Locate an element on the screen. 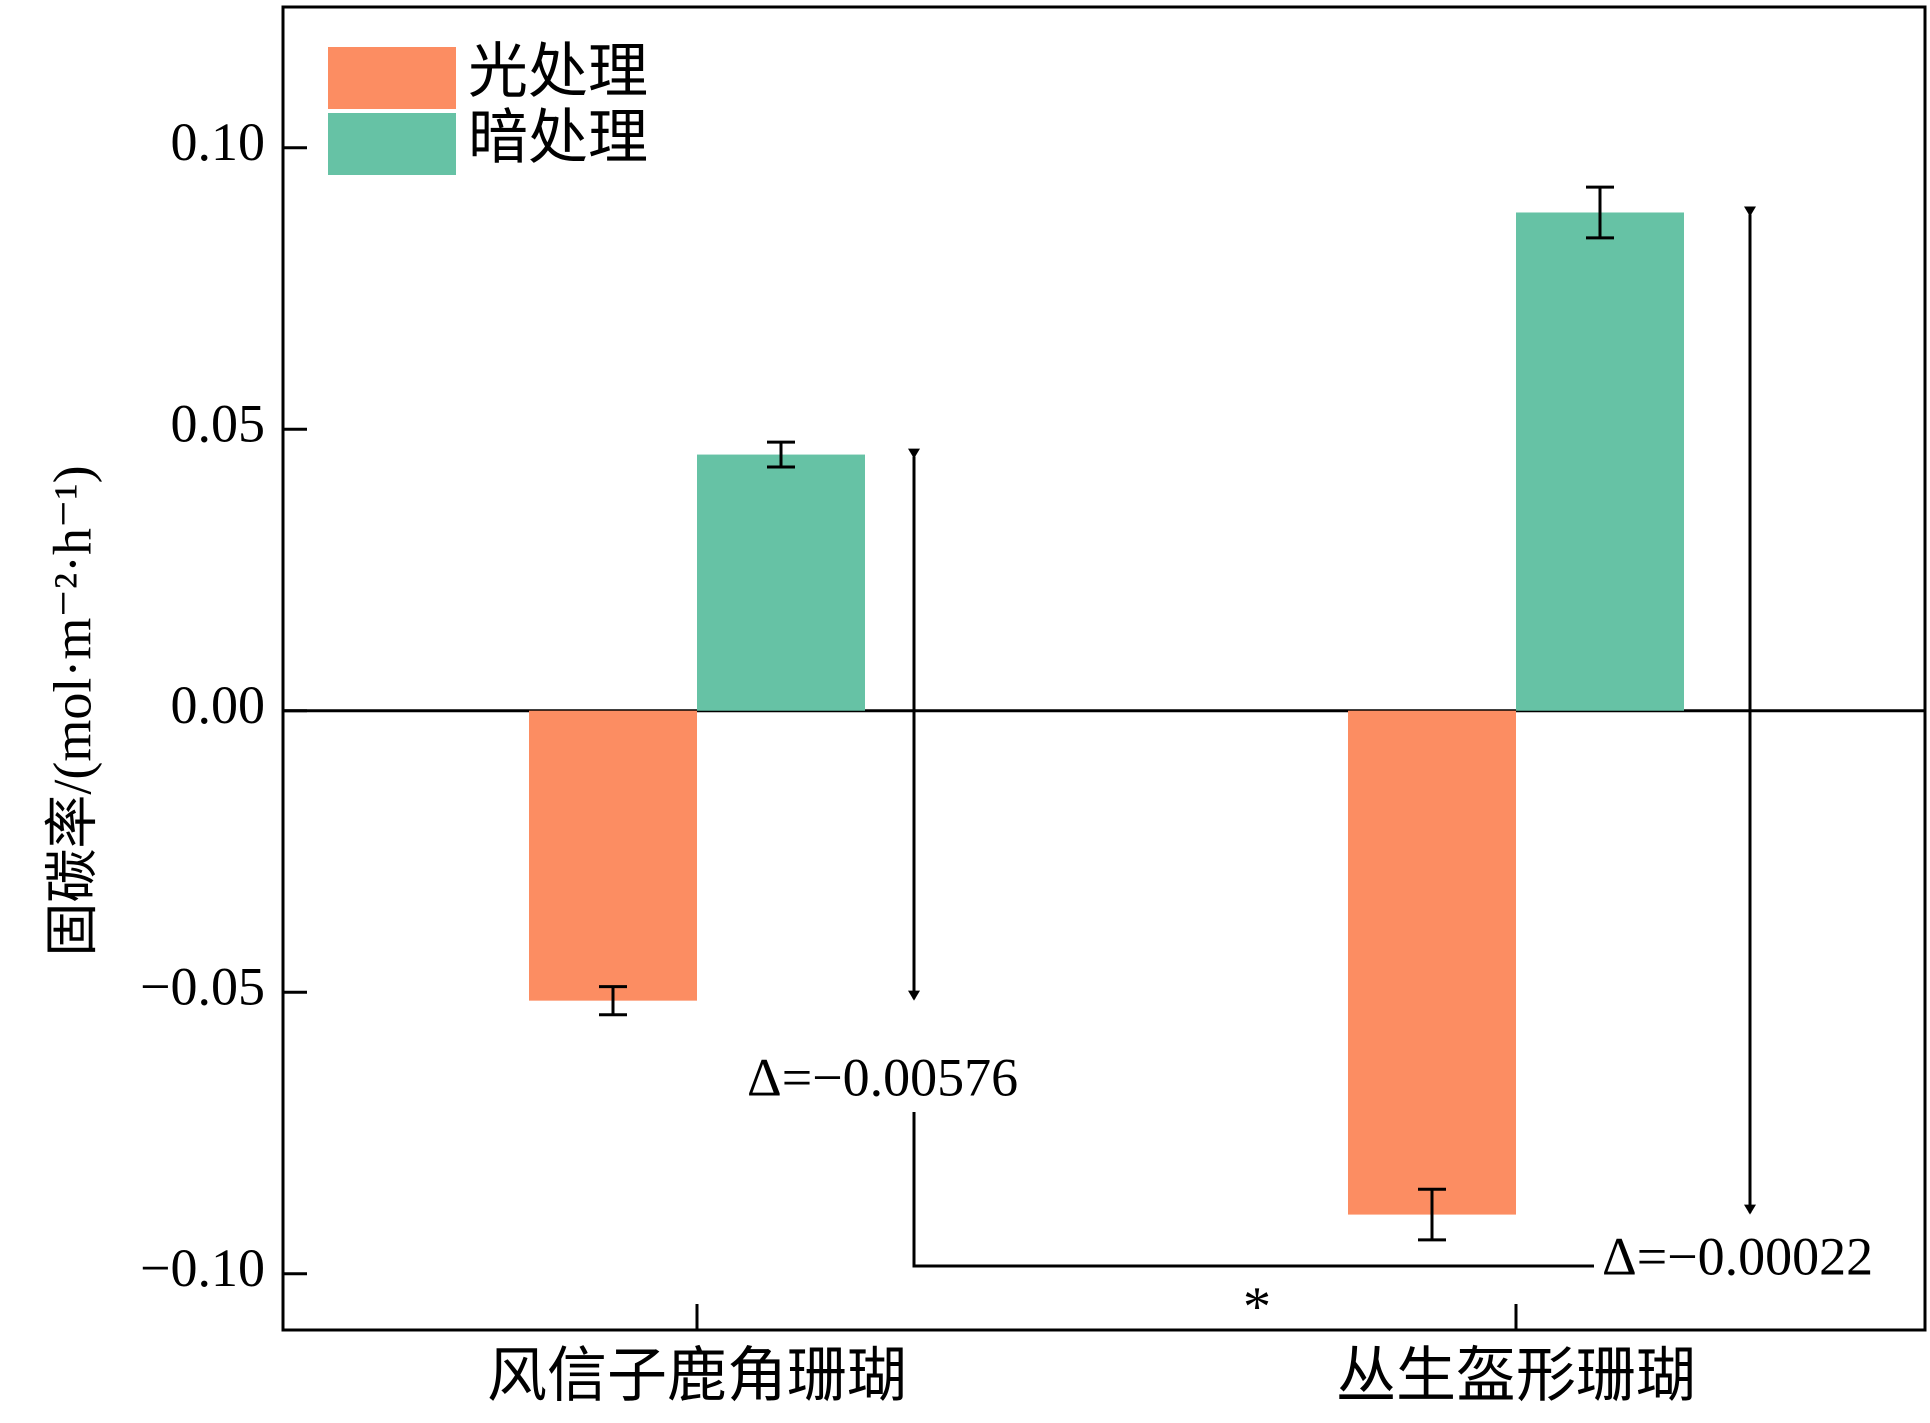  significance-star: * is located at coordinates (1257, 1307).